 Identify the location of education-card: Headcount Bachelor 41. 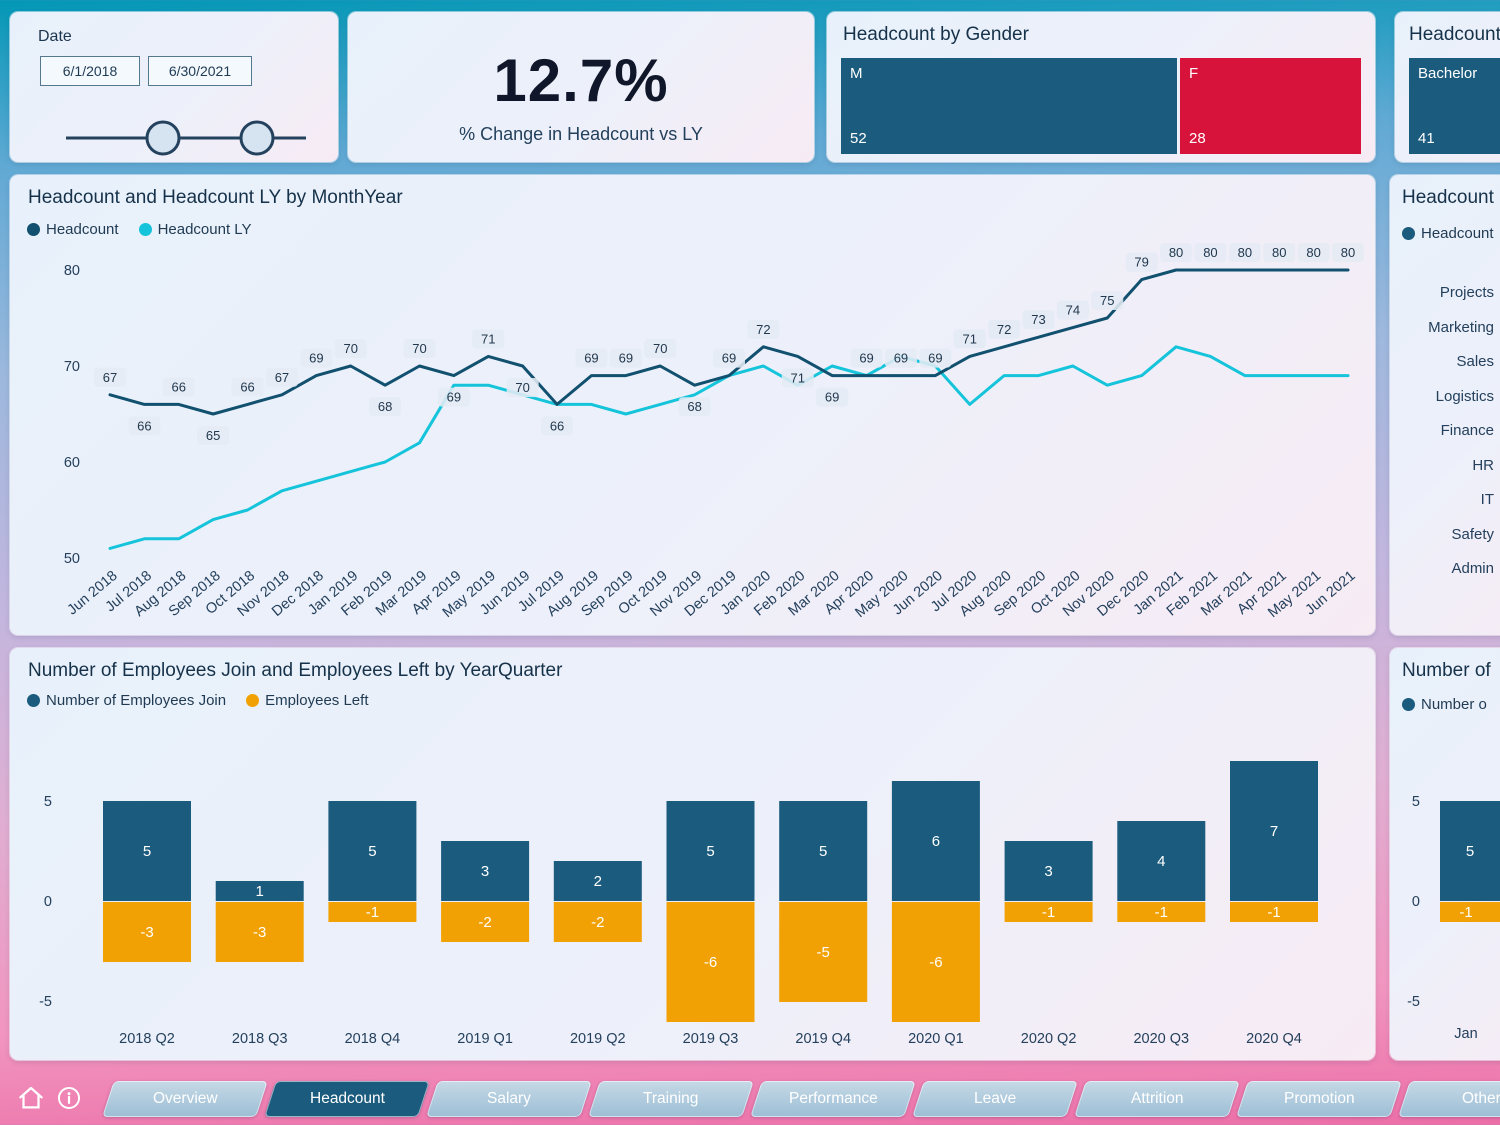
(1447, 87).